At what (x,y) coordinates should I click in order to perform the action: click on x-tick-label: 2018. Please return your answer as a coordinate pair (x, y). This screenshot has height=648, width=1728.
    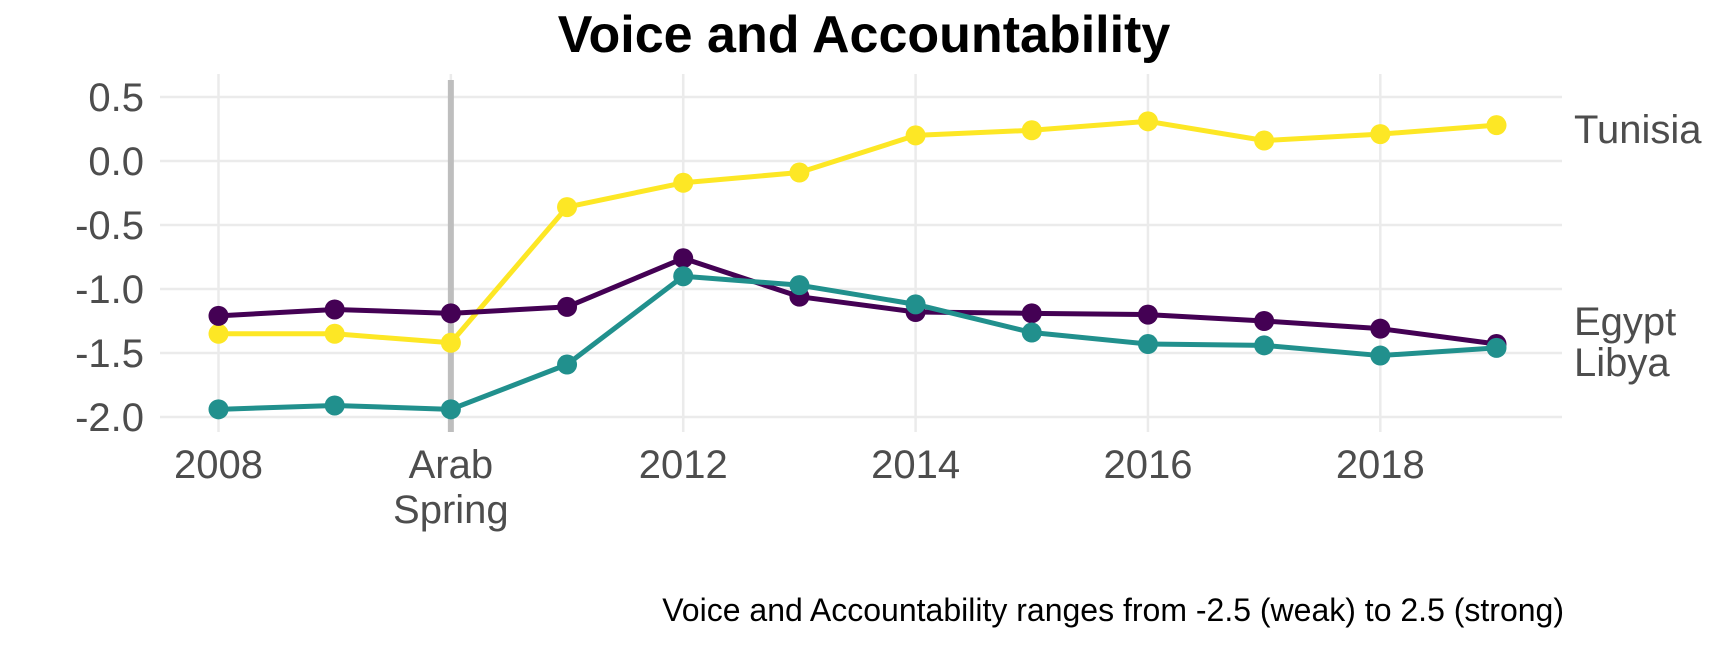
    Looking at the image, I should click on (1380, 465).